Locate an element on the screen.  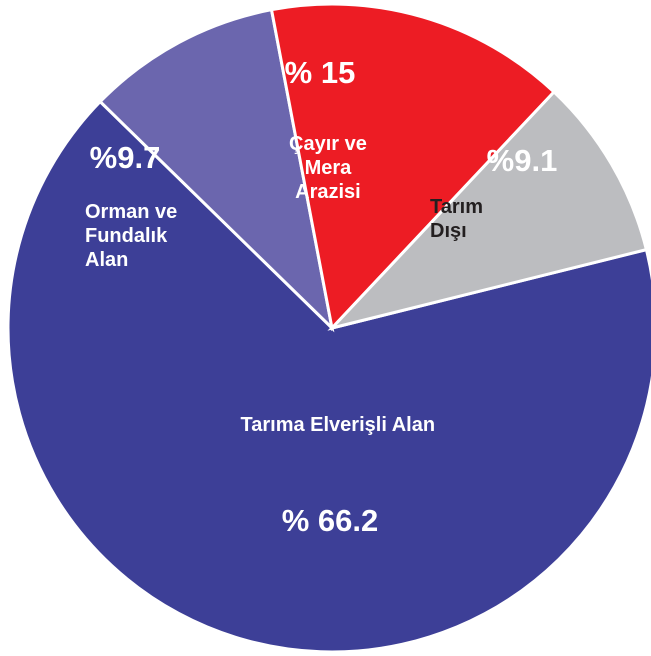
value-label: %9.7 is located at coordinates (125, 157).